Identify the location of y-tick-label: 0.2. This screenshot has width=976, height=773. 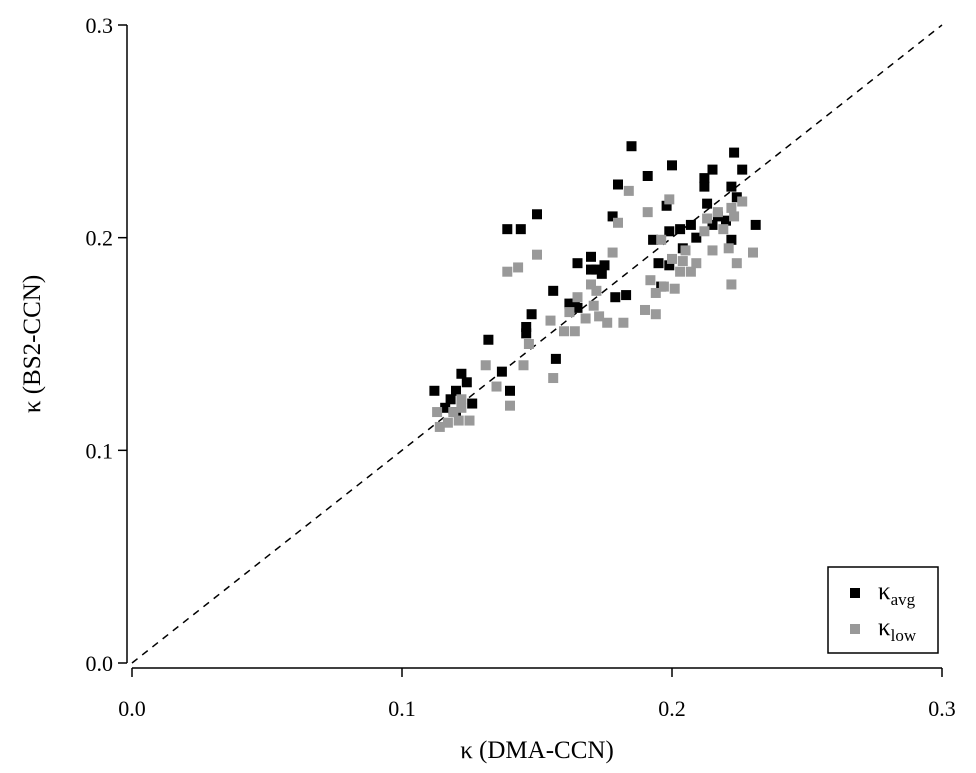
(100, 238).